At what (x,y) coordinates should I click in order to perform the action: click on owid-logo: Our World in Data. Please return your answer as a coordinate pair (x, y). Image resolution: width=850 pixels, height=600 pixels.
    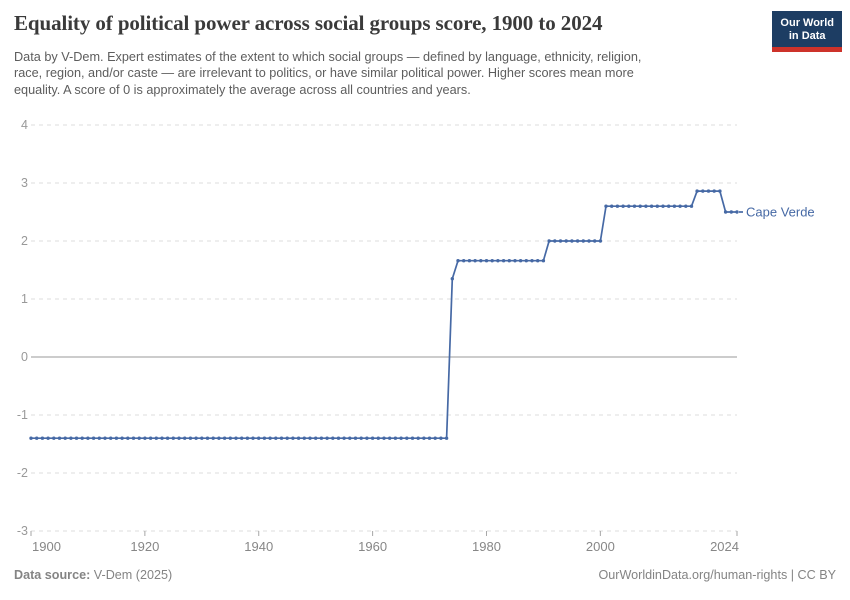
    Looking at the image, I should click on (807, 31).